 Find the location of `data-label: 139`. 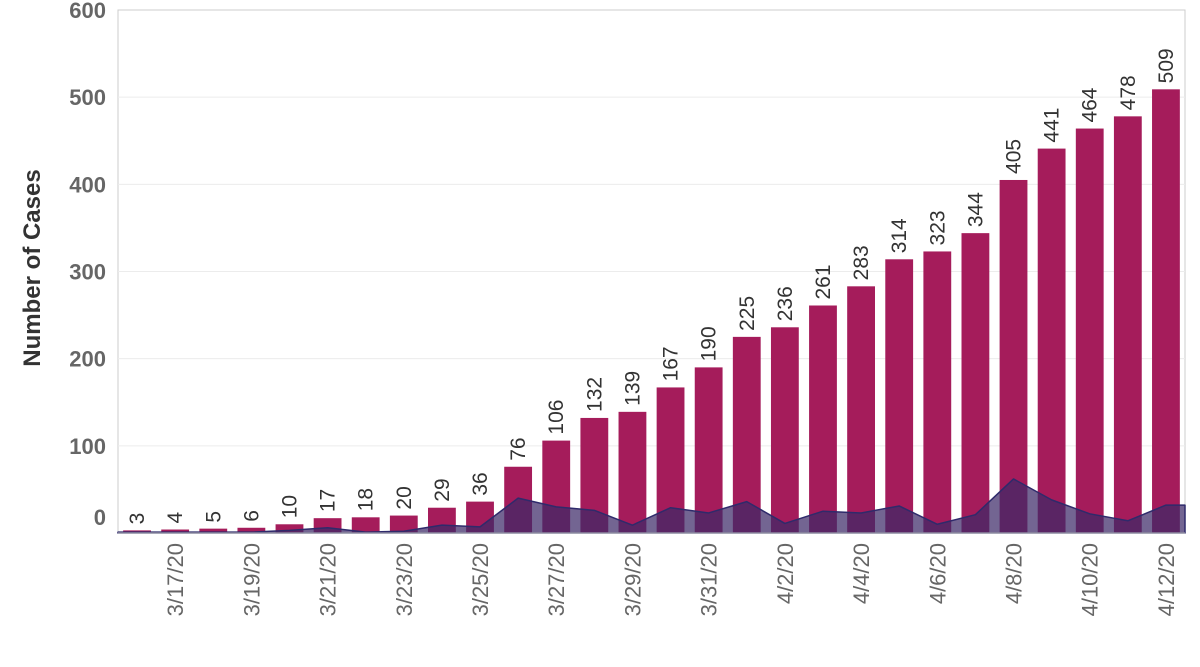

data-label: 139 is located at coordinates (632, 388).